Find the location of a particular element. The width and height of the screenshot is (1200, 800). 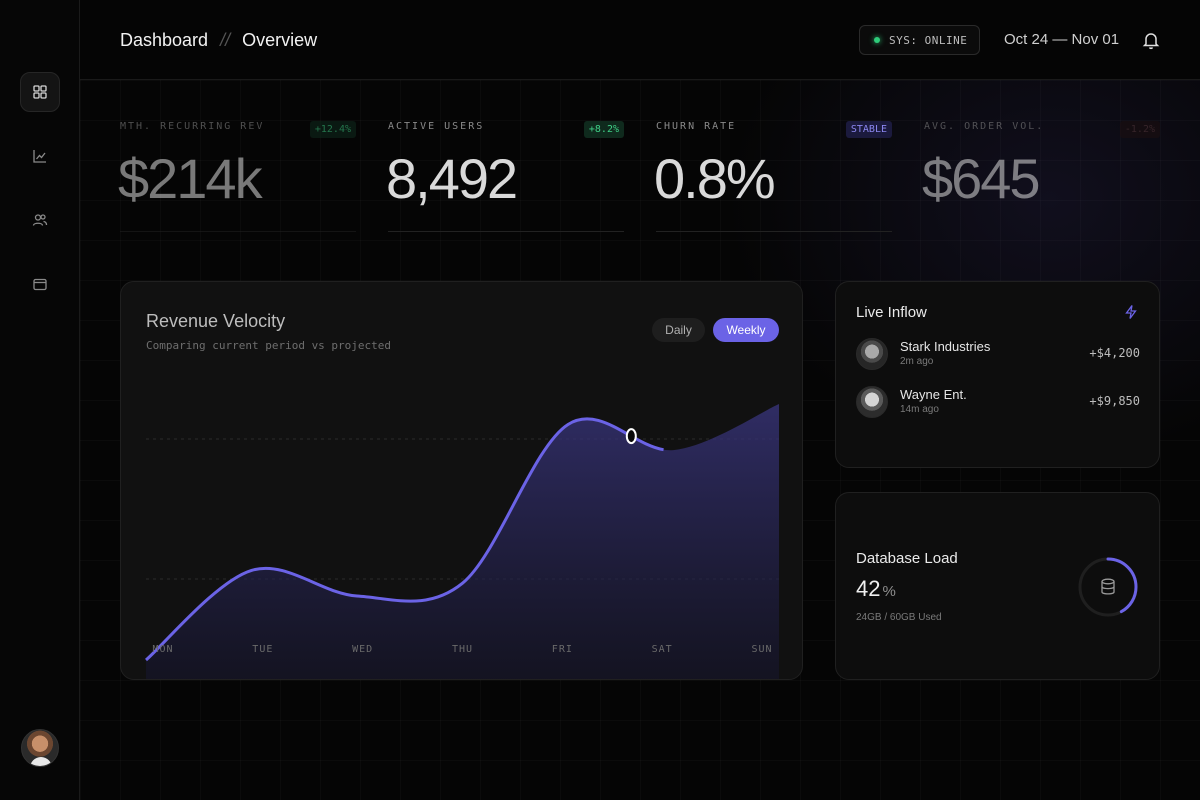

transaction-row: Wayne Ent. 14m ago +$9,850 is located at coordinates (998, 403).